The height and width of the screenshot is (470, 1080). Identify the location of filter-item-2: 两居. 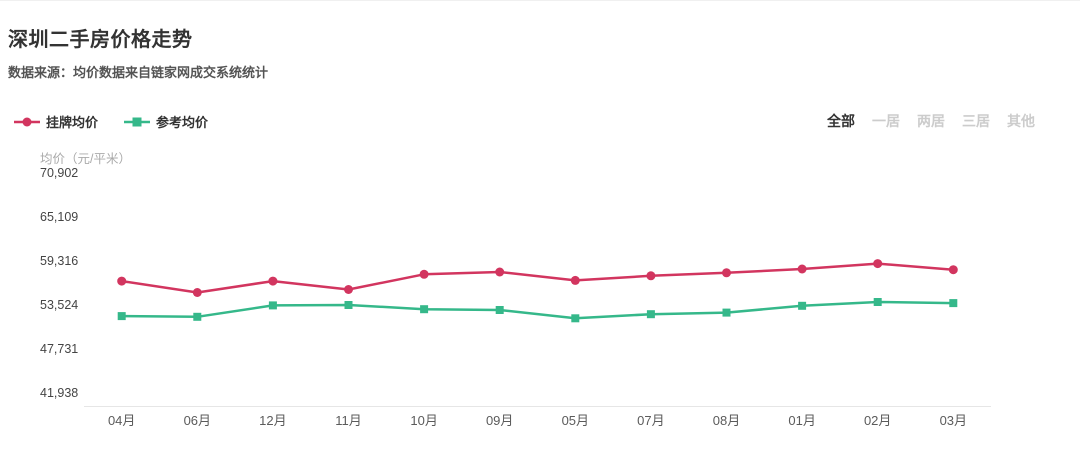
(931, 121).